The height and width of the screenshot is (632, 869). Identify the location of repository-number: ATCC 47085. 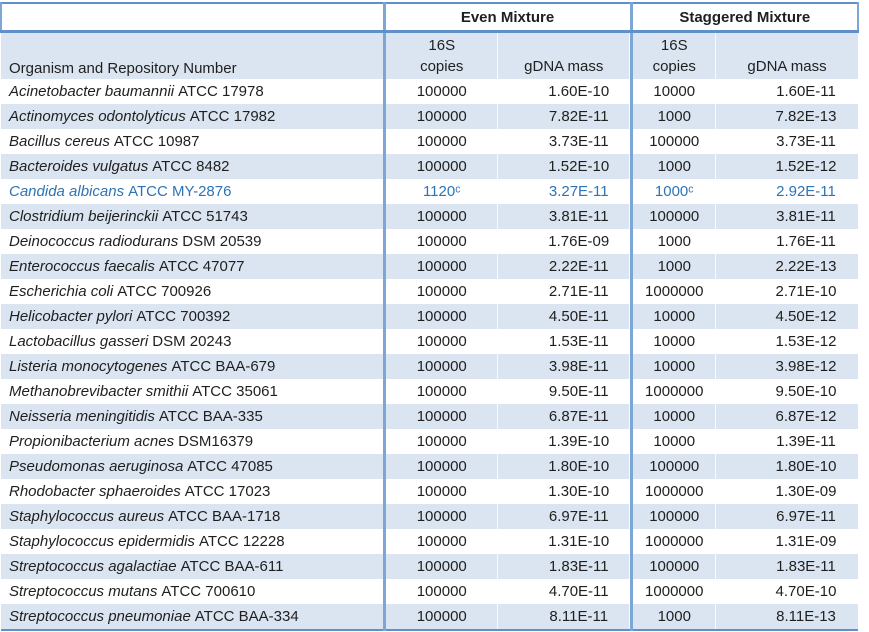
(230, 466).